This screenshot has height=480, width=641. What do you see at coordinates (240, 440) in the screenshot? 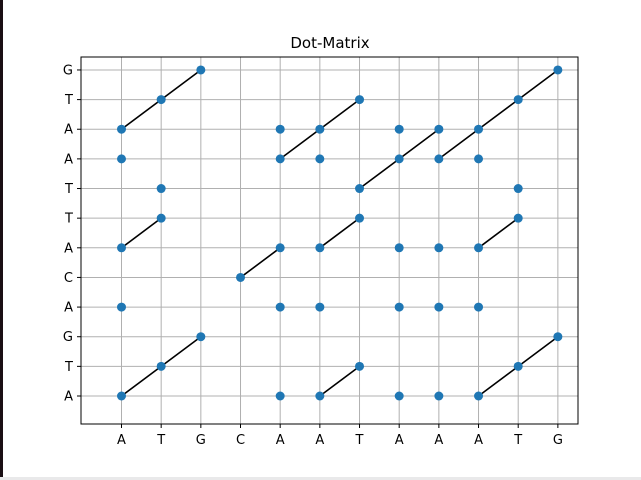
I see `x-tick-label: C` at bounding box center [240, 440].